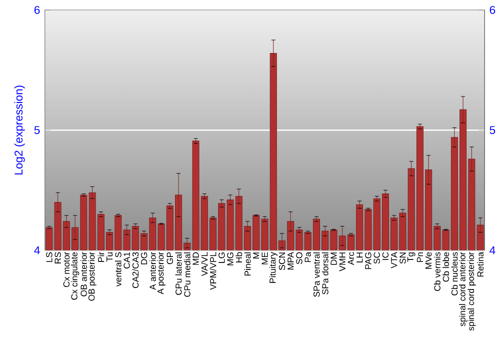 This screenshot has height=349, width=500. Describe the element at coordinates (19, 130) in the screenshot. I see `y-axis-title: Log2 (expression)` at that location.